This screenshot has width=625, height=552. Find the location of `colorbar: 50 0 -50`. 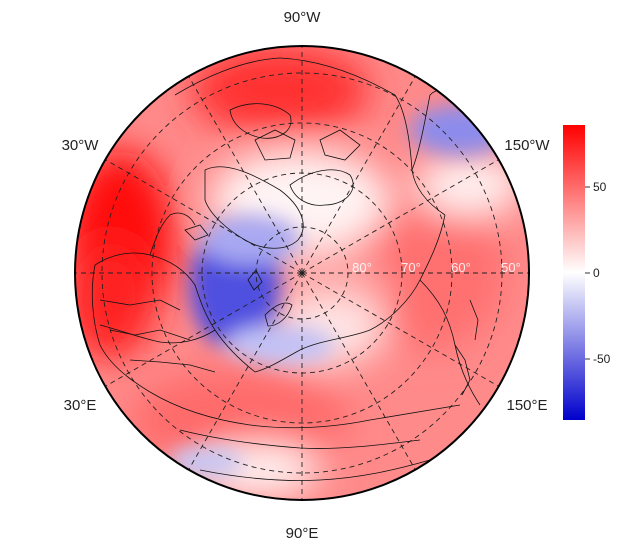

colorbar: 50 0 -50 is located at coordinates (587, 272).